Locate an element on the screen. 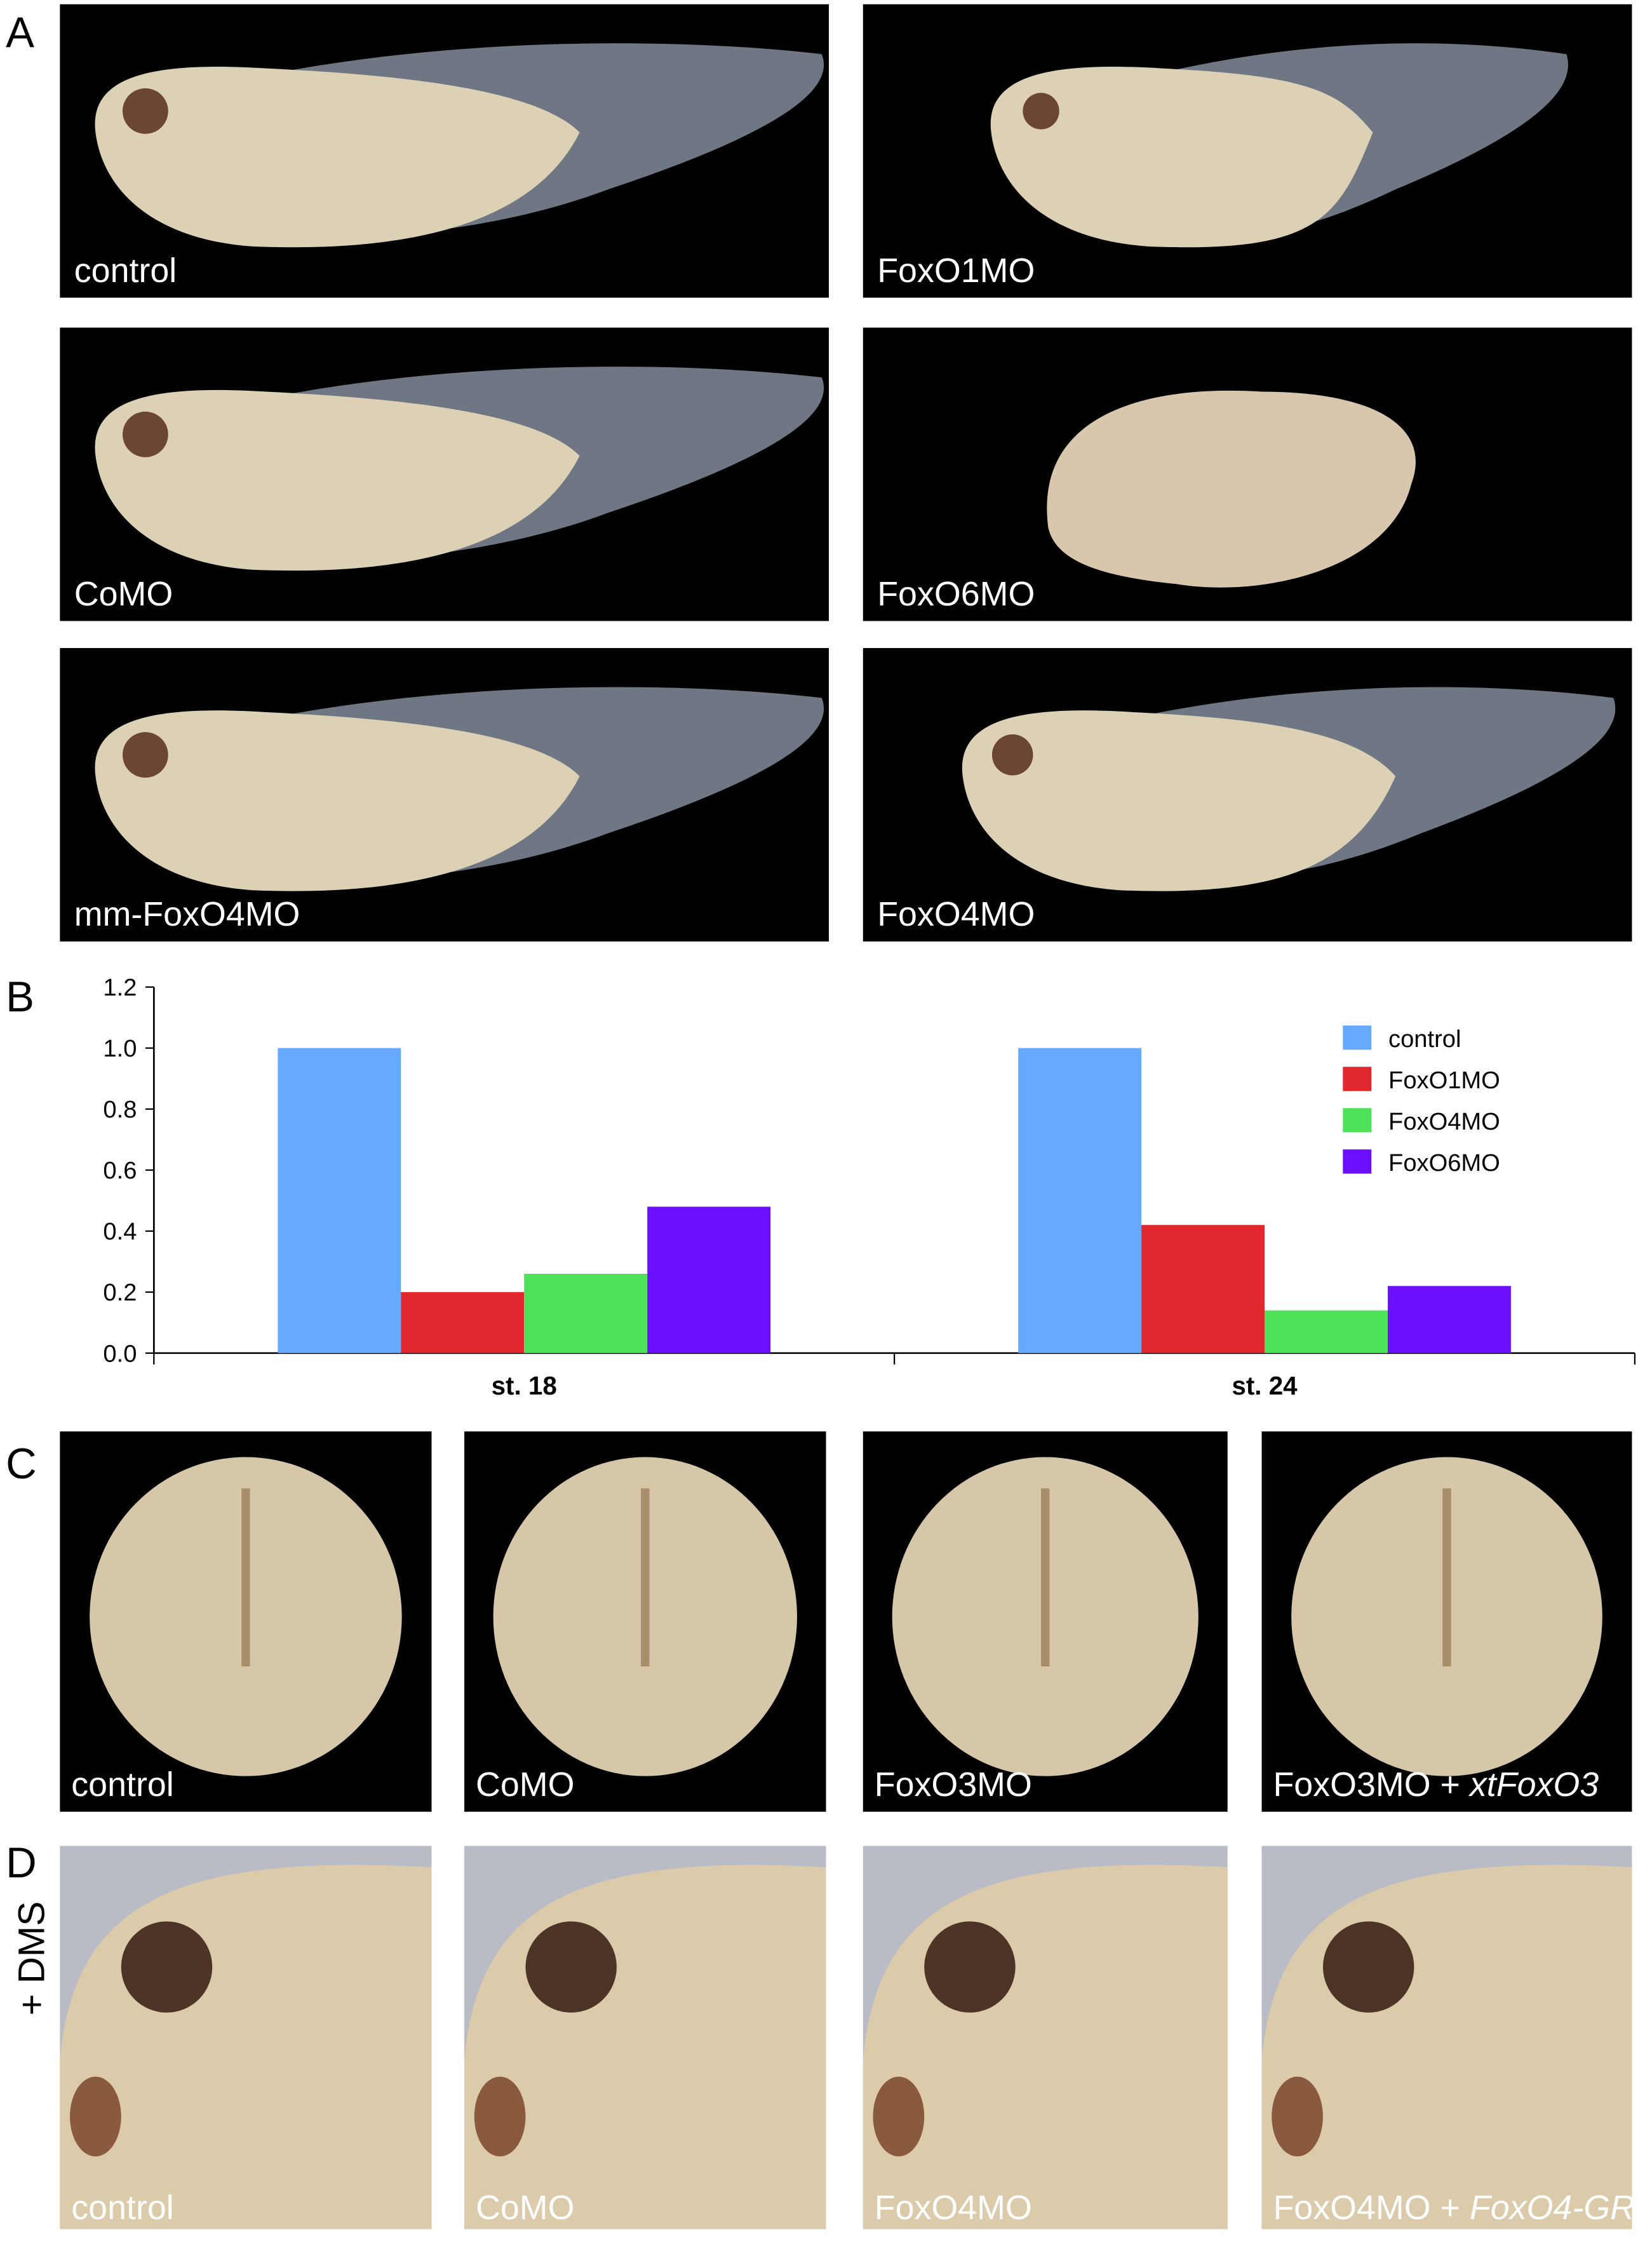 This screenshot has height=2249, width=1652. side-label: + DMS is located at coordinates (32, 1958).